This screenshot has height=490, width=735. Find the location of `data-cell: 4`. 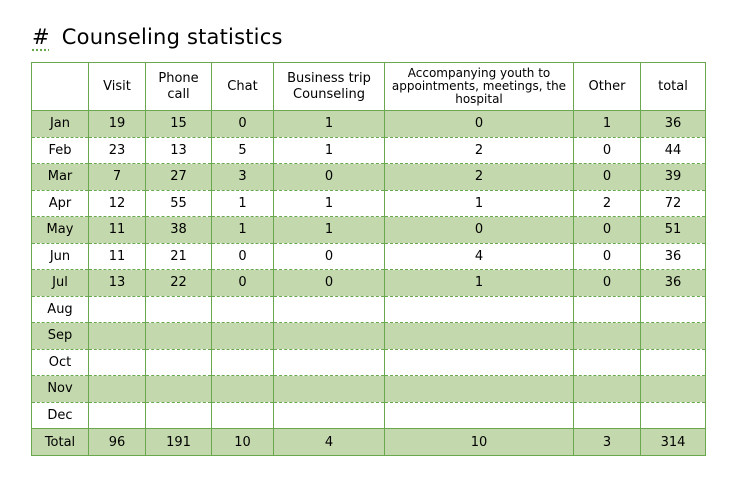

data-cell: 4 is located at coordinates (479, 256).